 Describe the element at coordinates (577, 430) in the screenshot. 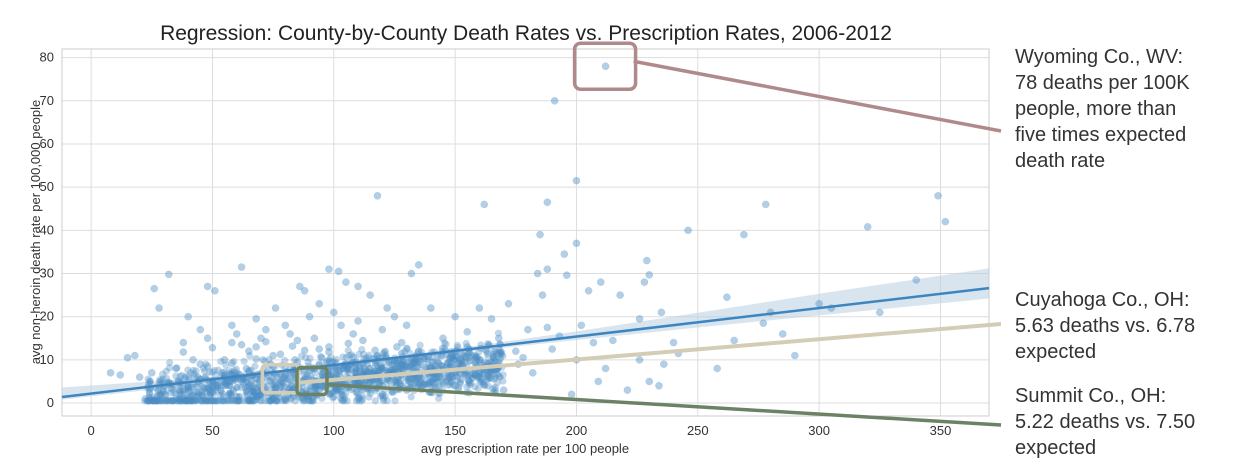

I see `x-tick-label: 200` at that location.